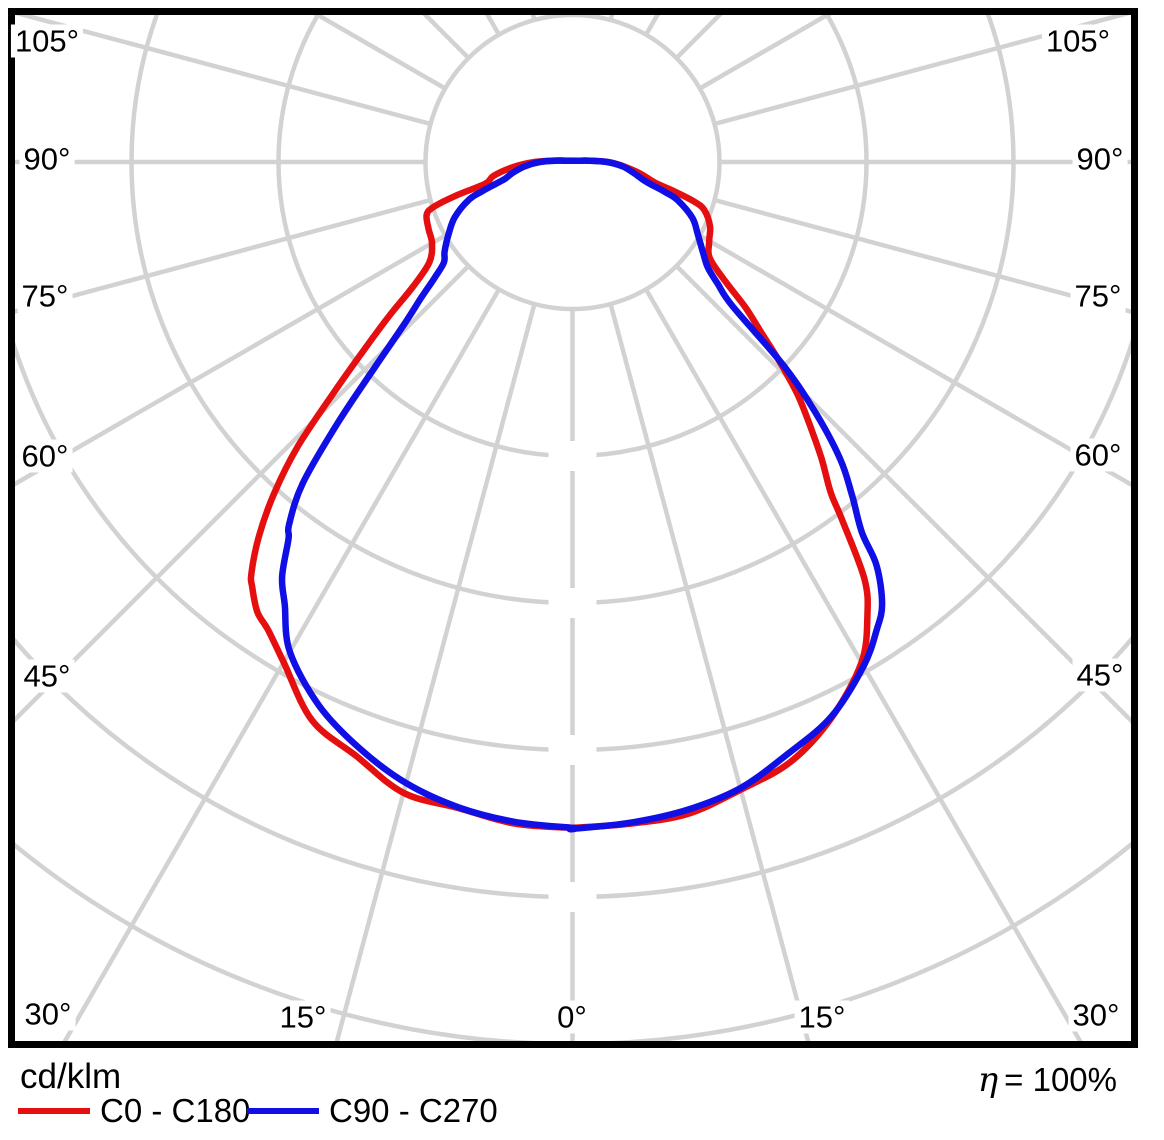 Image resolution: width=1164 pixels, height=1140 pixels. What do you see at coordinates (283, 1111) in the screenshot?
I see `legend-swatch-c90-c270` at bounding box center [283, 1111].